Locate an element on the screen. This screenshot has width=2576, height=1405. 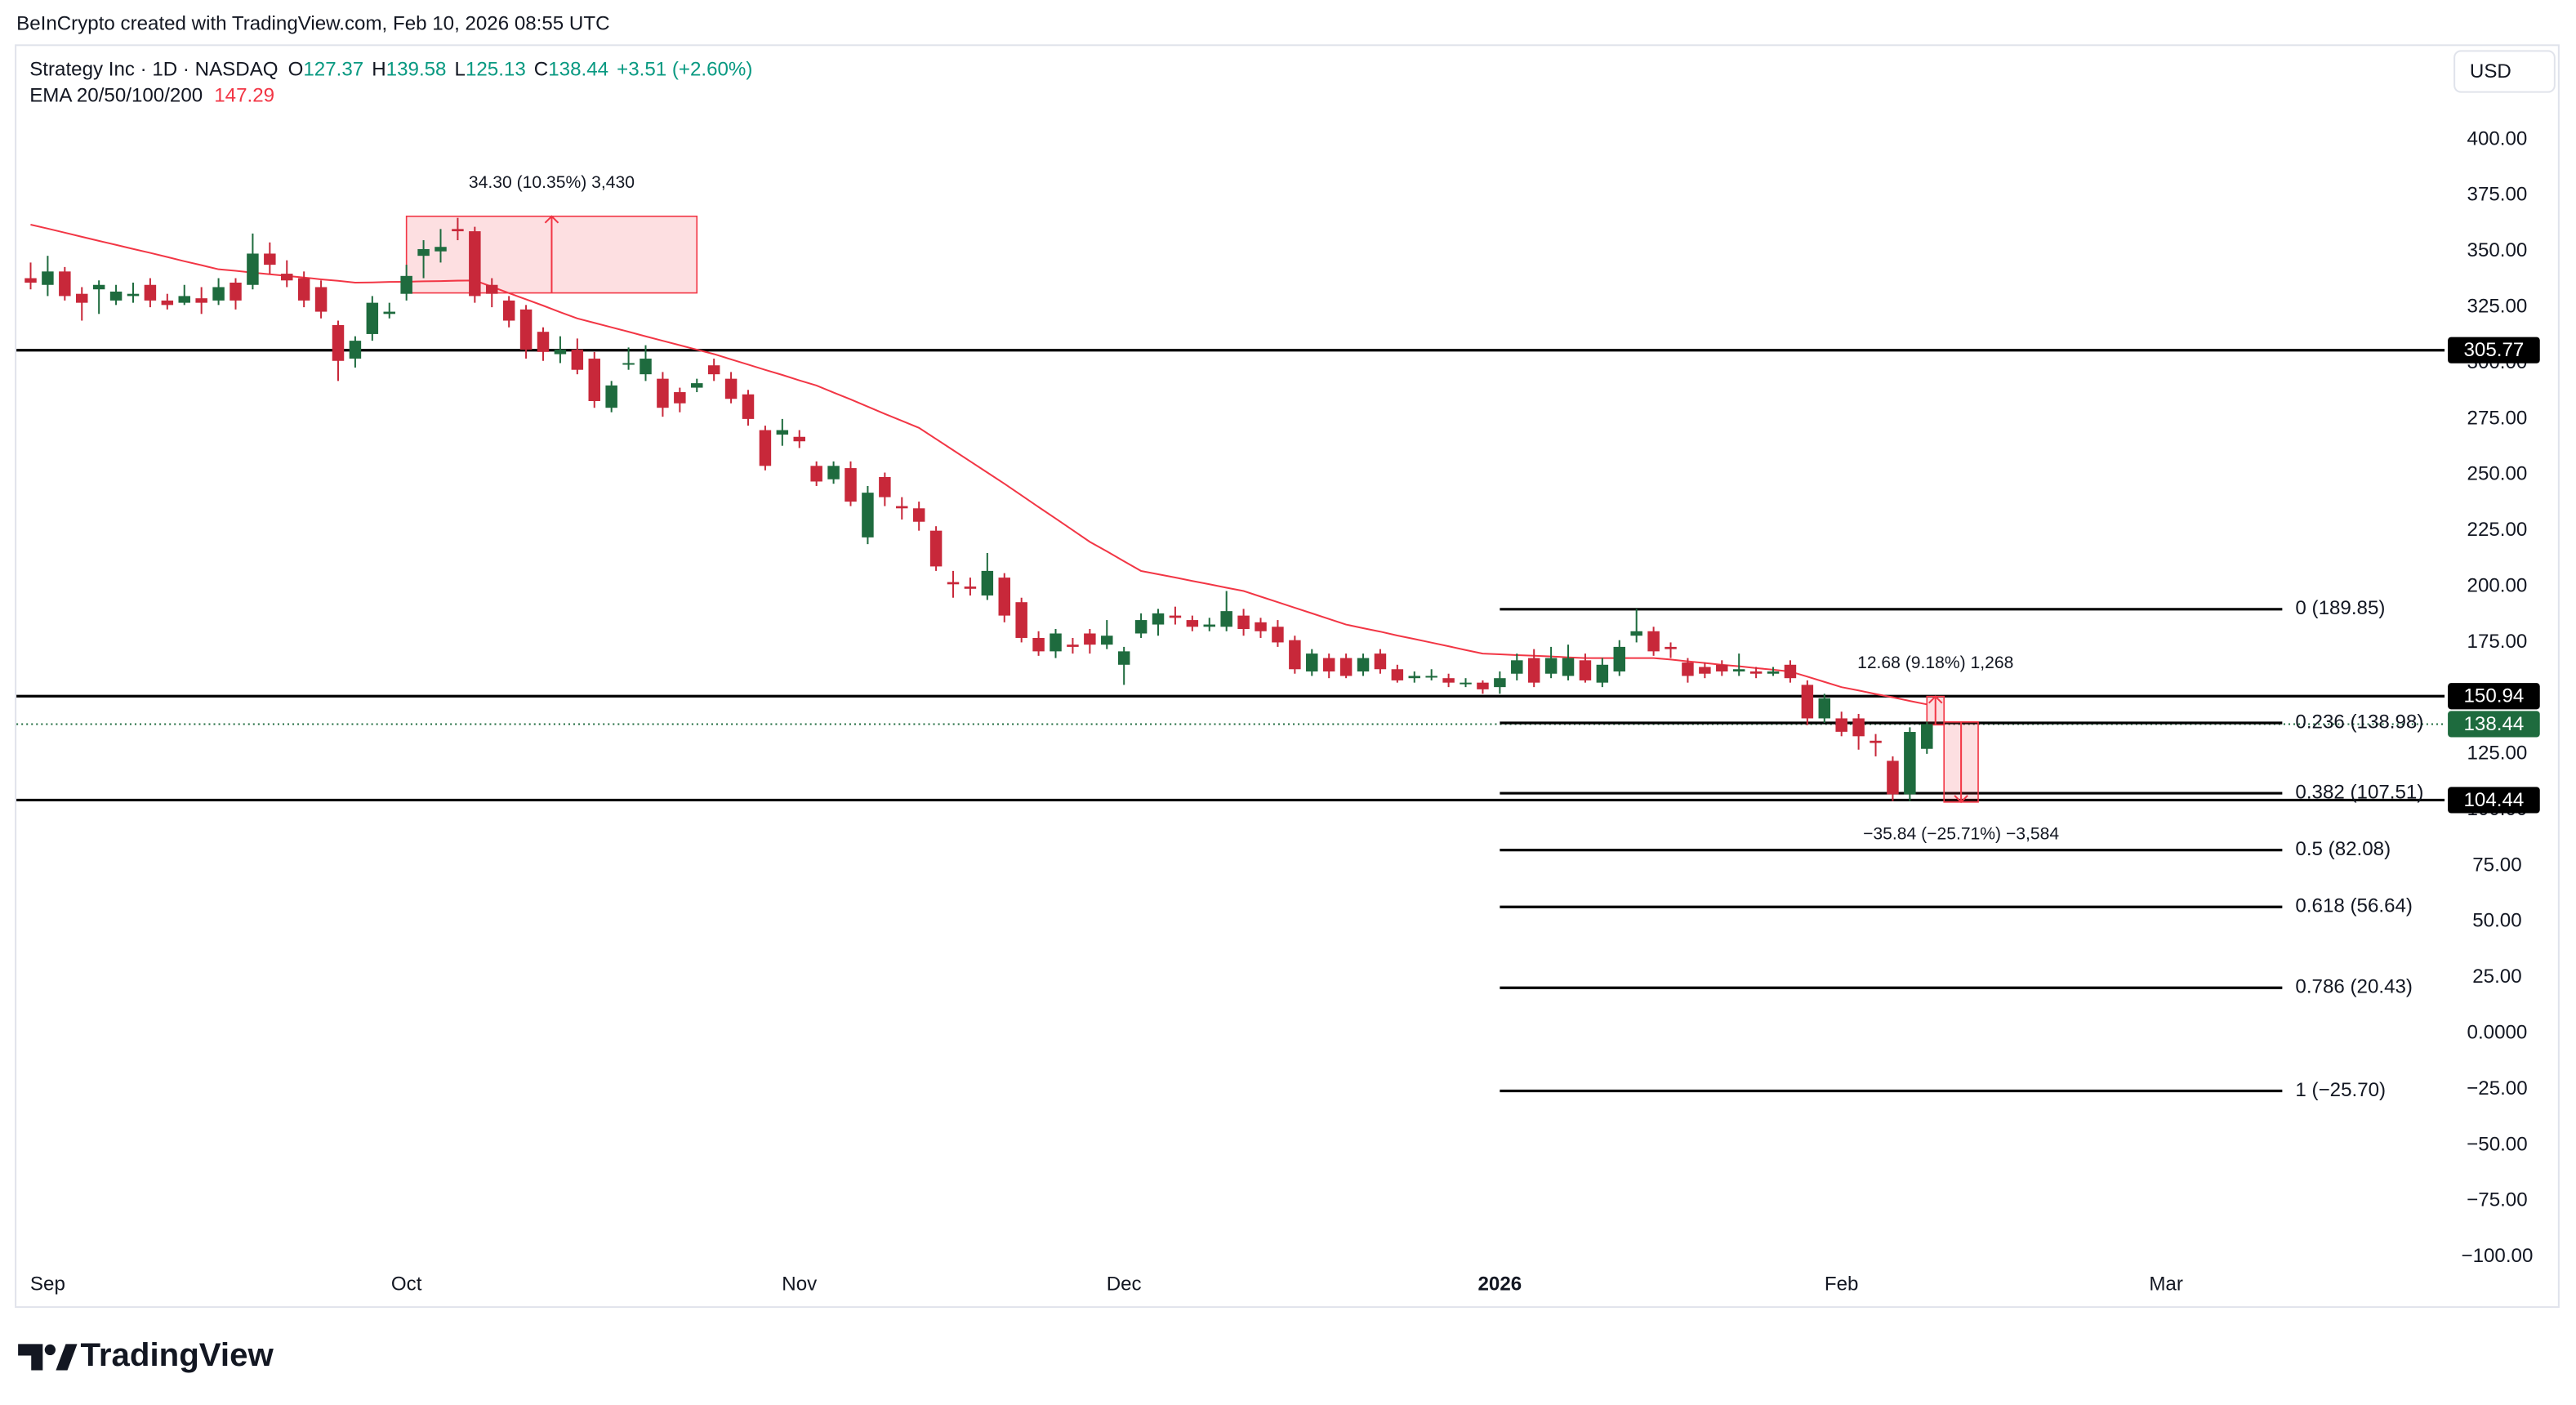
x-tick-label: Sep is located at coordinates (47, 1284).